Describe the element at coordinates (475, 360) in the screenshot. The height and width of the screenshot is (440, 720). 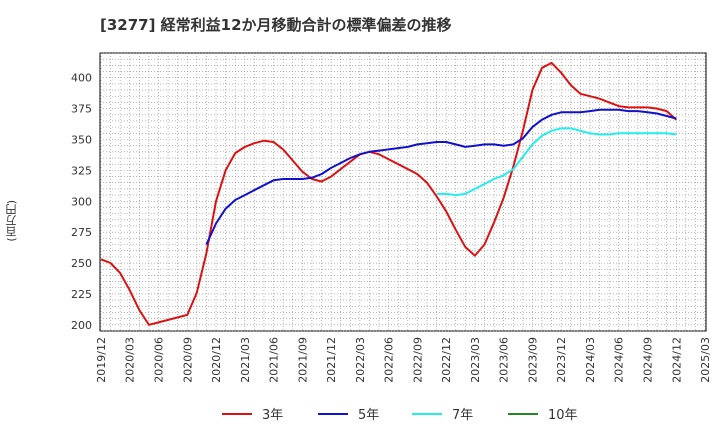
I see `x-tick-label: 2023/03` at that location.